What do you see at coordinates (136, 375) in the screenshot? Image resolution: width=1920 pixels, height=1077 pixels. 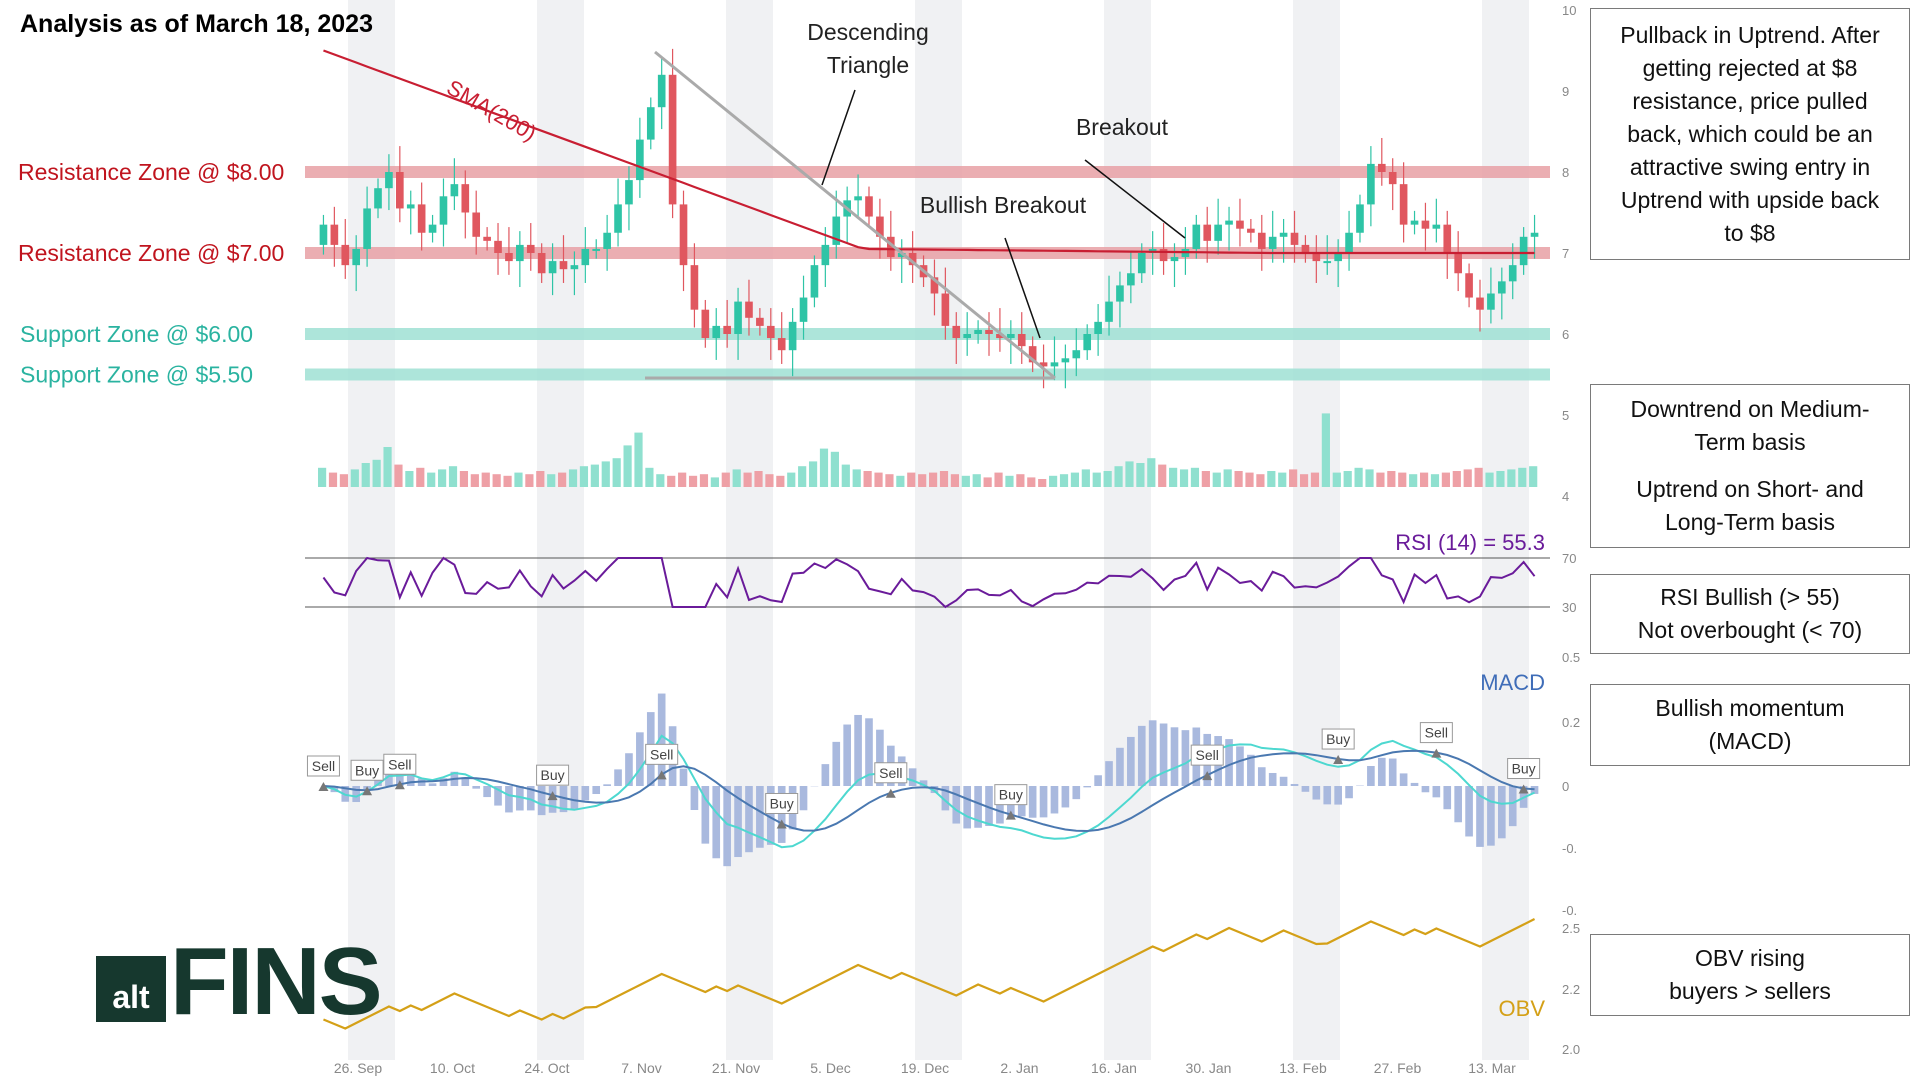 I see `zone-label: Support Zone @ $5.50` at bounding box center [136, 375].